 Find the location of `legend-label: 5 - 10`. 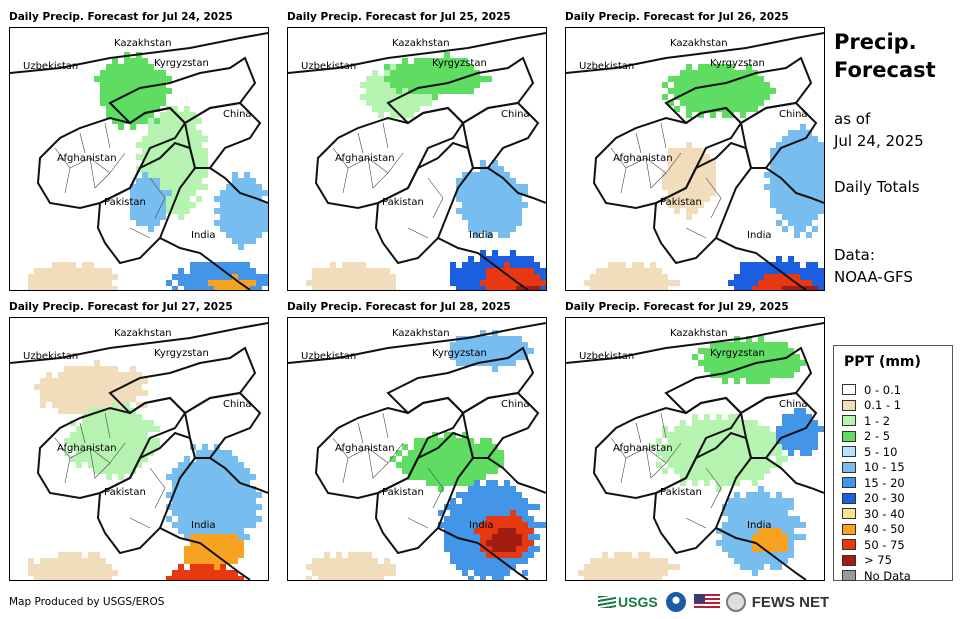

legend-label: 5 - 10 is located at coordinates (881, 451).